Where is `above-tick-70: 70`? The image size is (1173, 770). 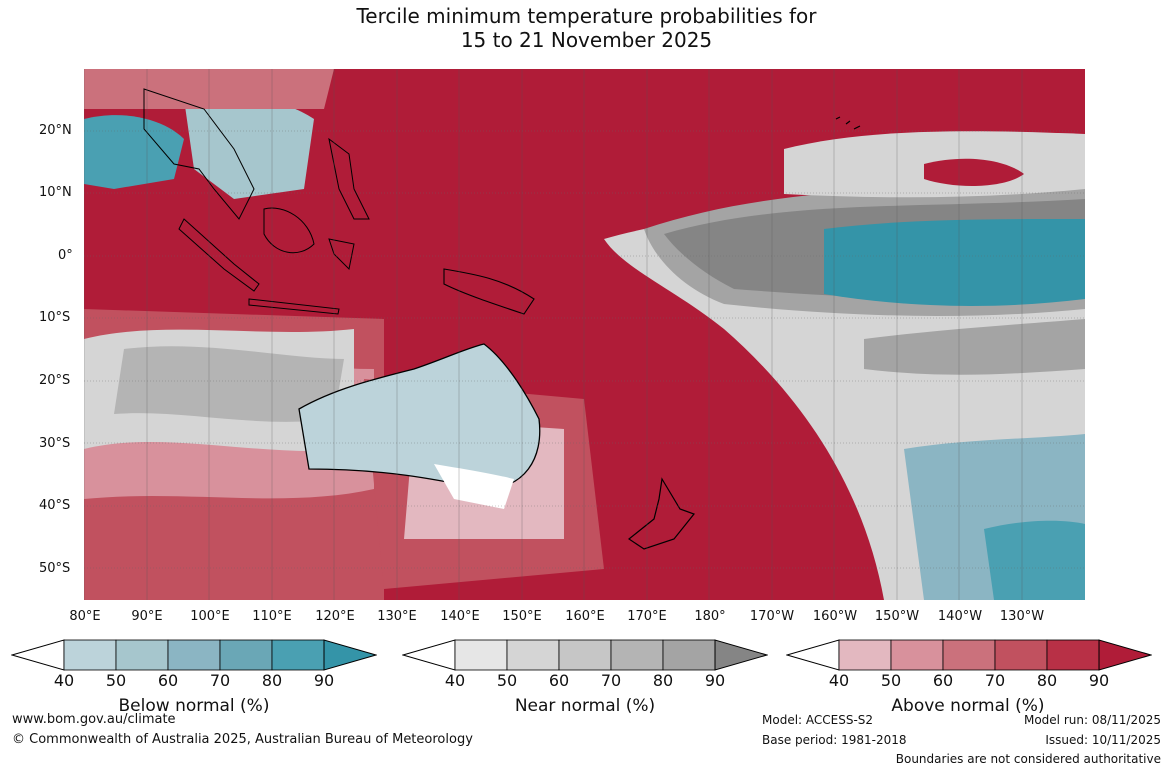 above-tick-70: 70 is located at coordinates (995, 680).